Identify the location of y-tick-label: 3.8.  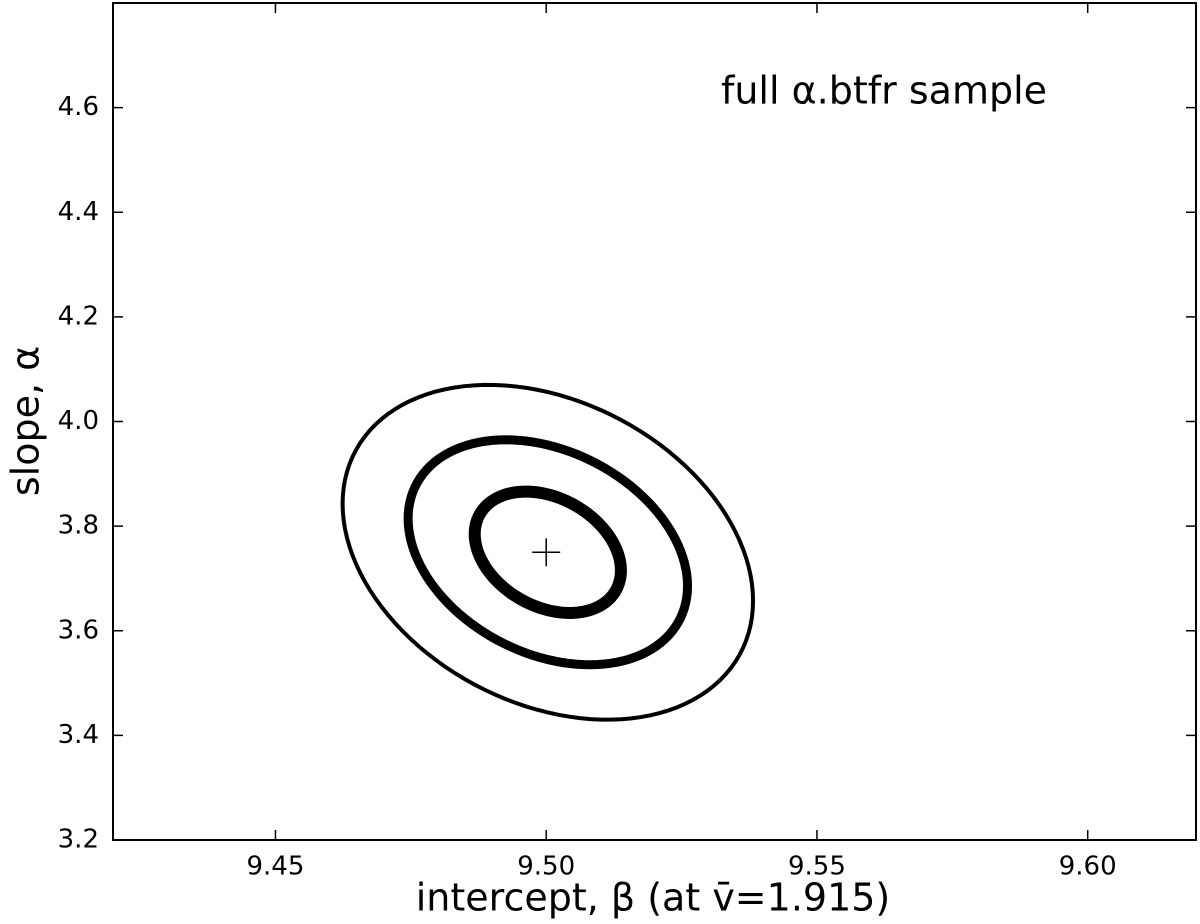
(78, 526).